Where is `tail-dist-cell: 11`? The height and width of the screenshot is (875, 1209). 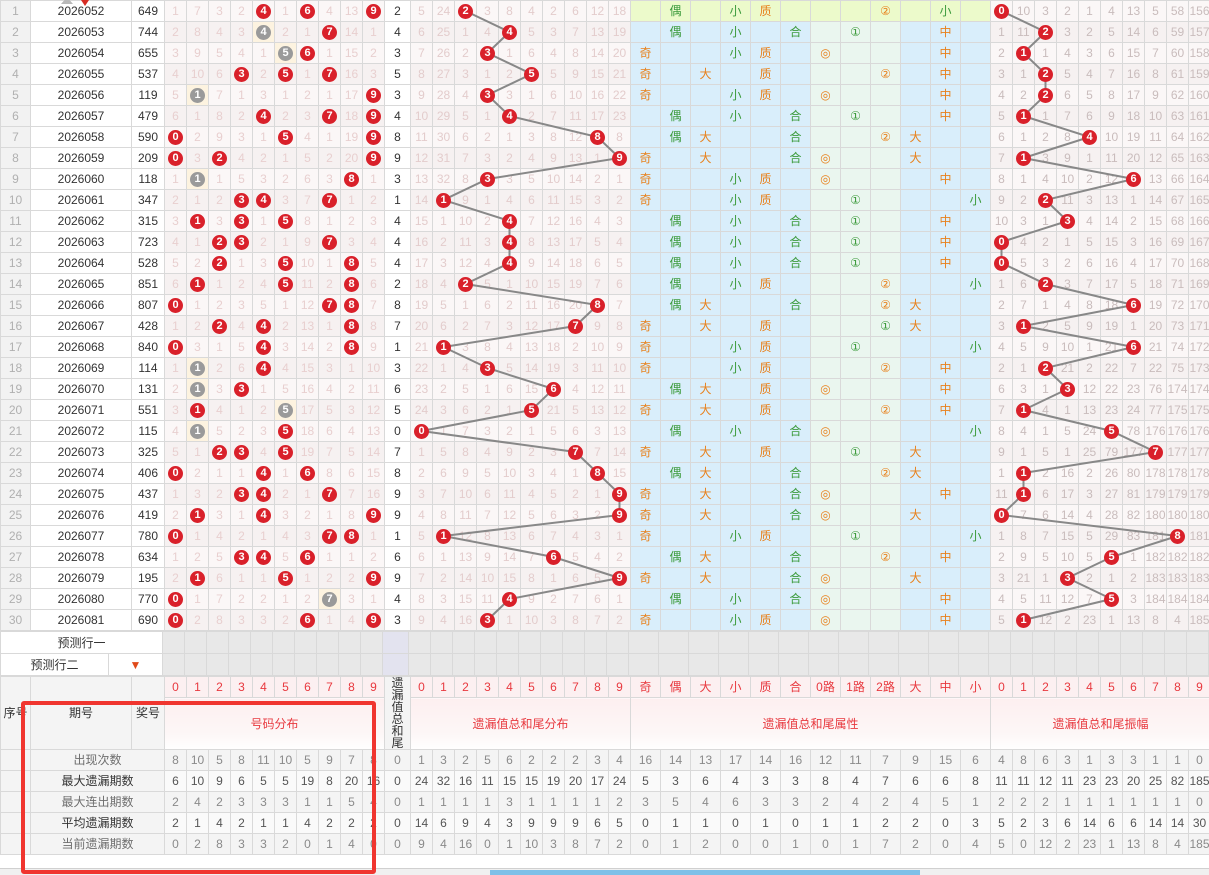 tail-dist-cell: 11 is located at coordinates (619, 389).